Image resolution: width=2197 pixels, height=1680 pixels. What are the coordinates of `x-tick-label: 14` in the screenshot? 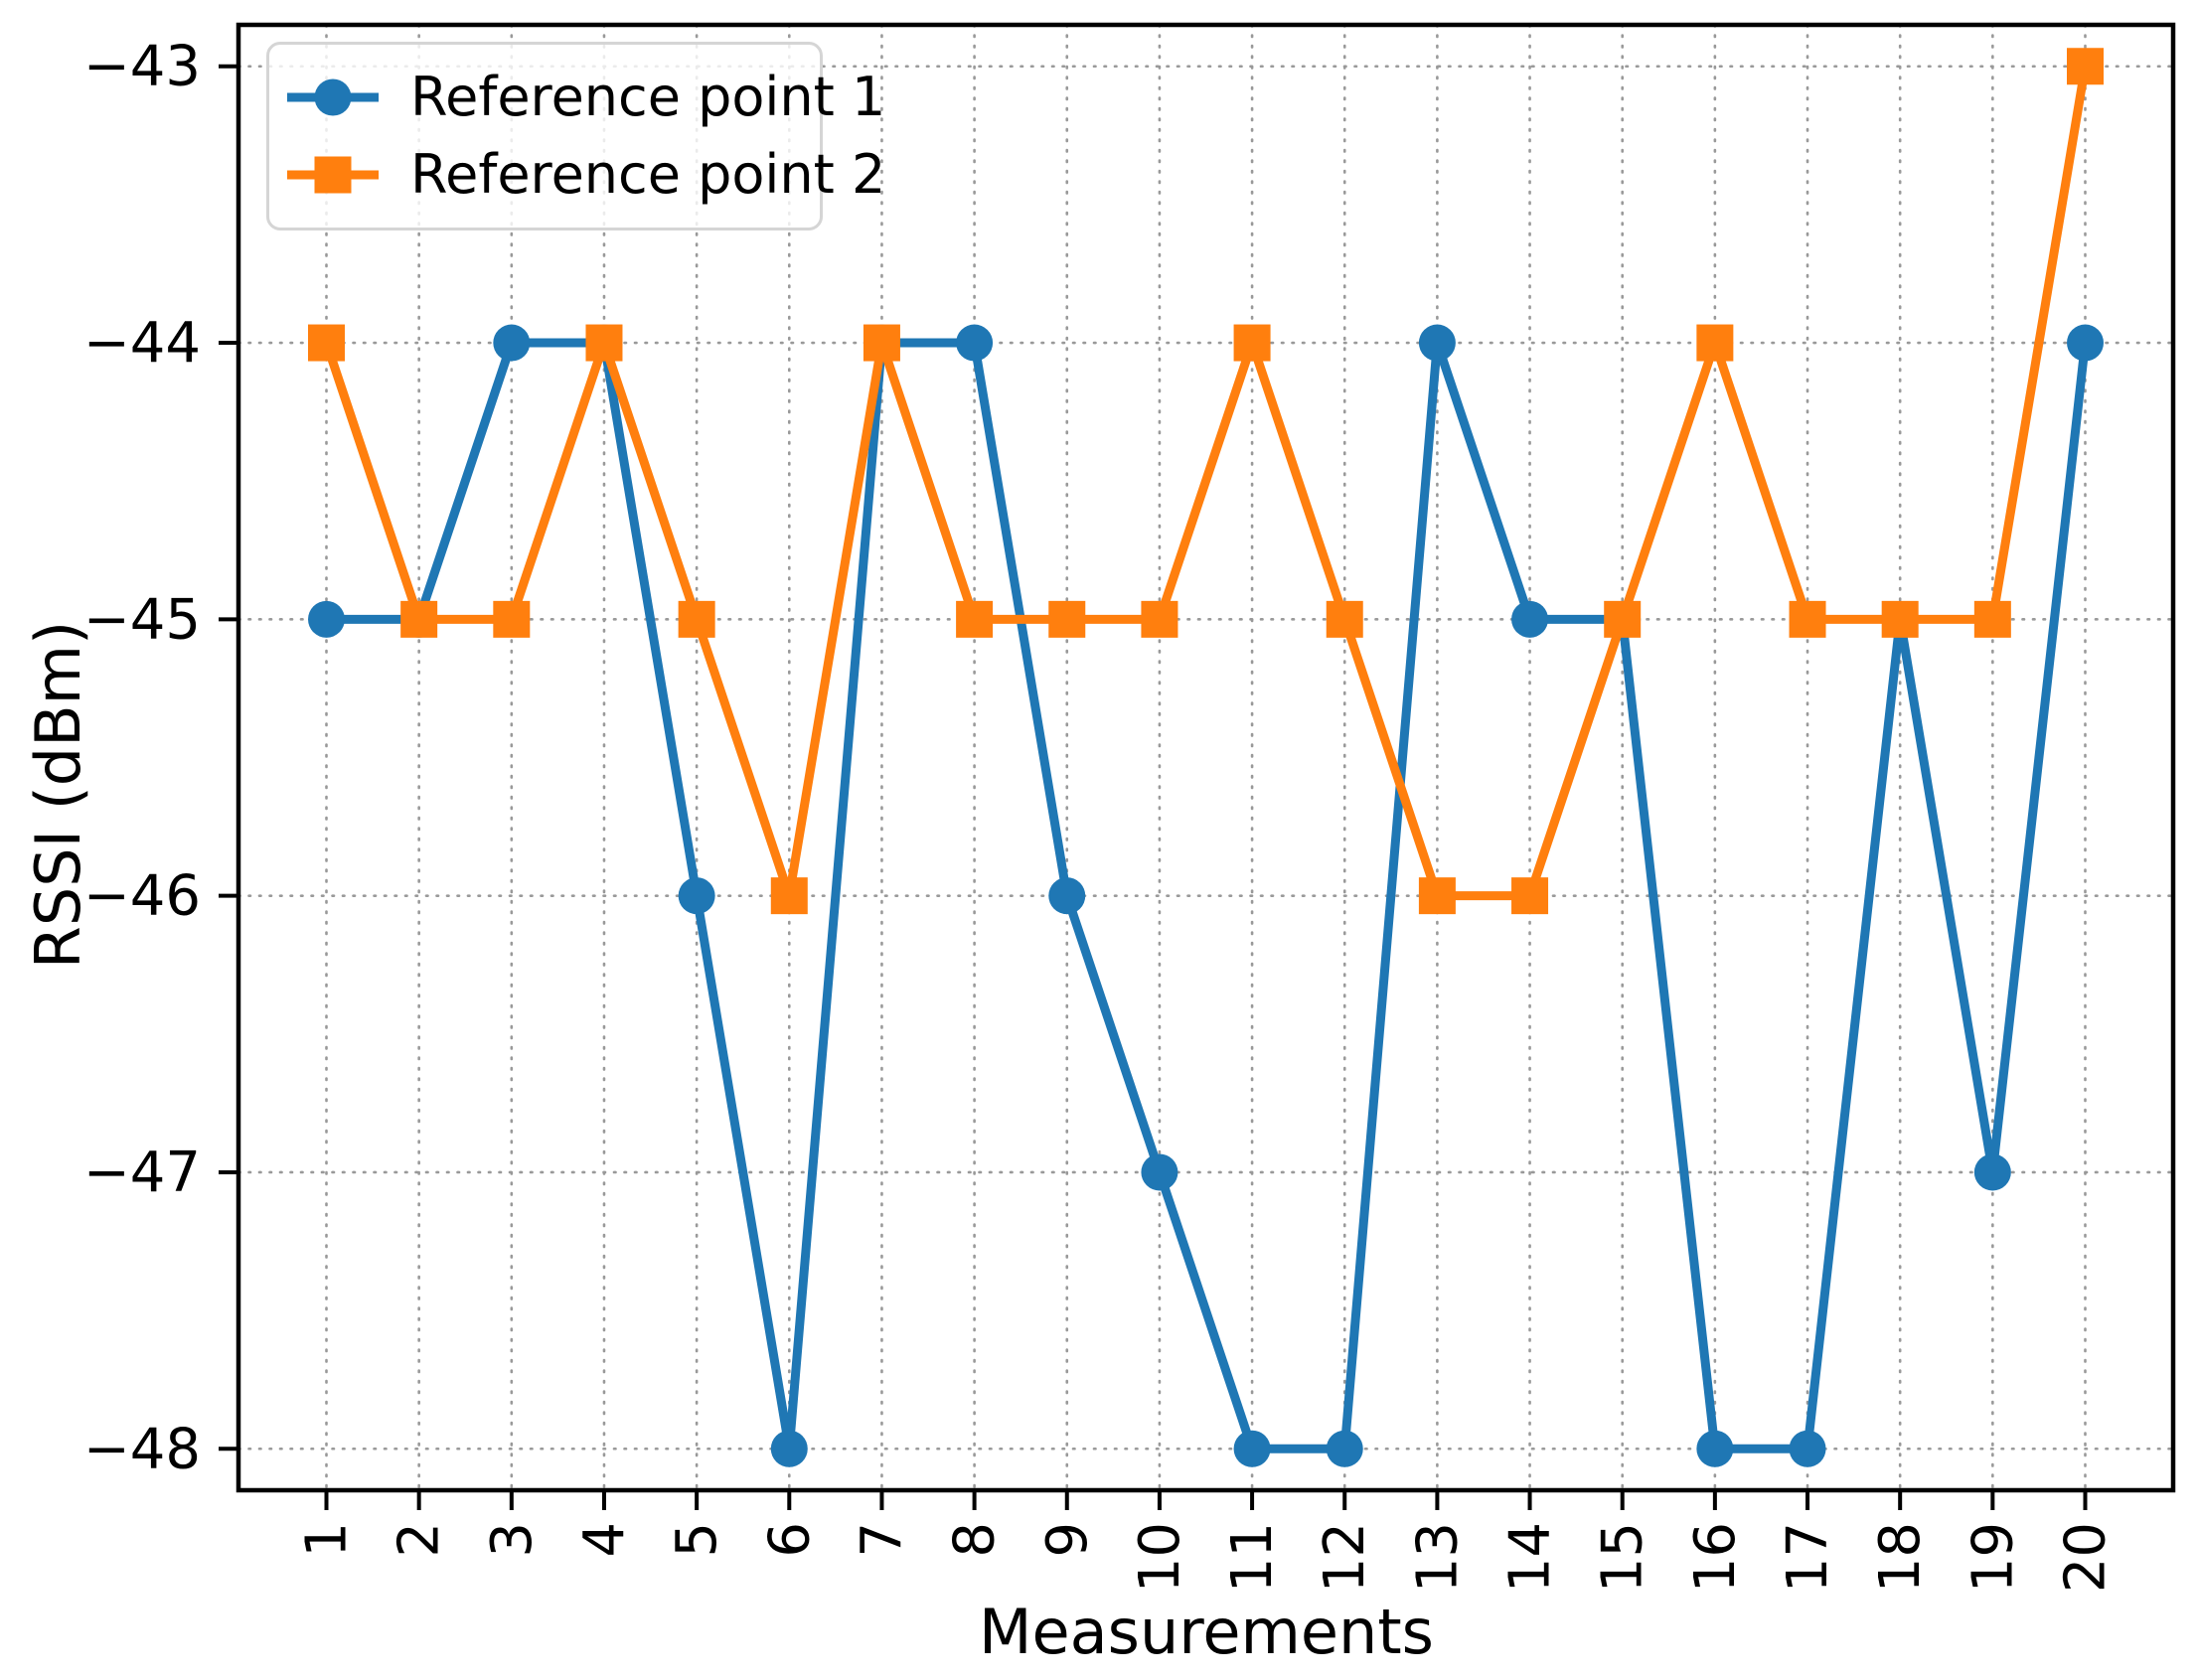 It's located at (1531, 1558).